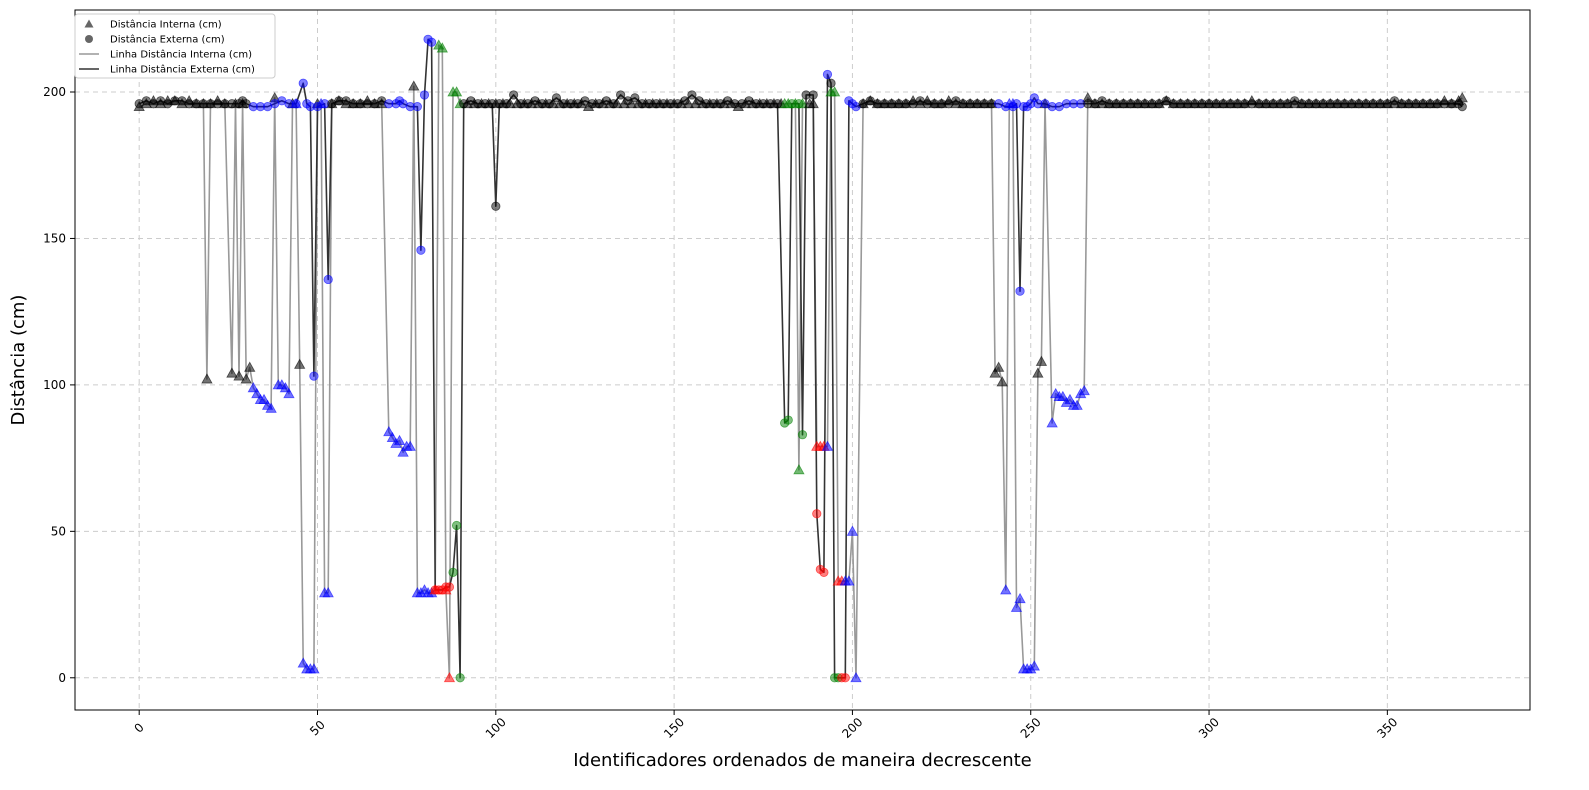 The width and height of the screenshot is (1589, 790). I want to click on legend-label: Linha Distância Interna (cm), so click(181, 55).